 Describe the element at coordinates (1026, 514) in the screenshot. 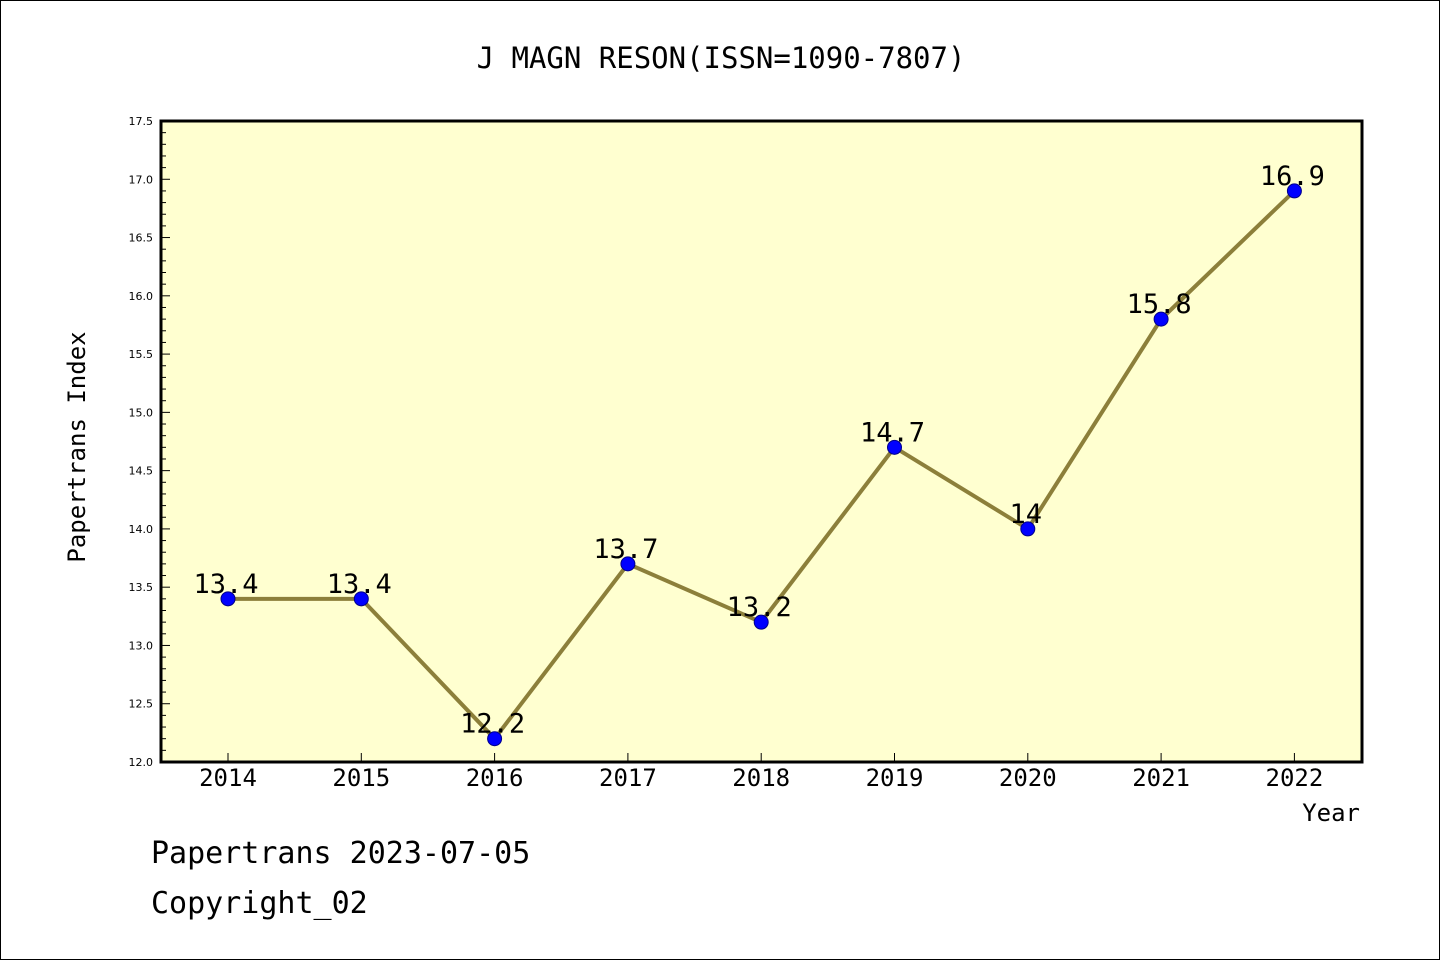

I see `data-label: 14` at that location.